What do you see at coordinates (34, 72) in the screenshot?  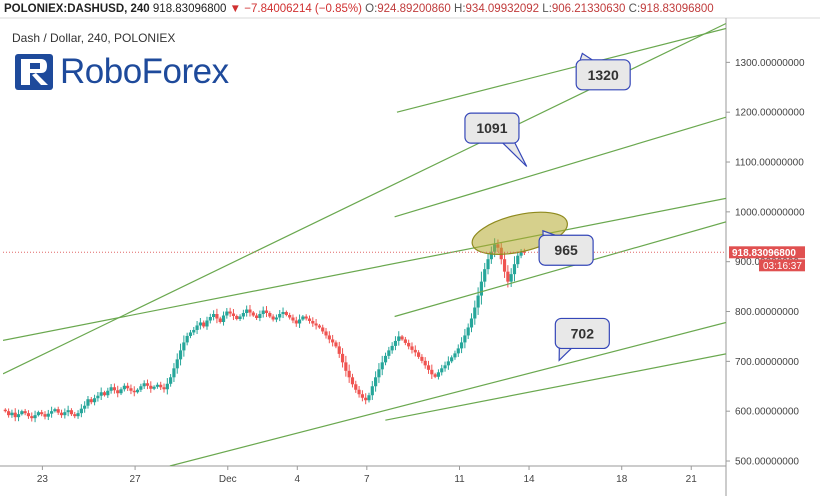 I see `logo-mark-icon` at bounding box center [34, 72].